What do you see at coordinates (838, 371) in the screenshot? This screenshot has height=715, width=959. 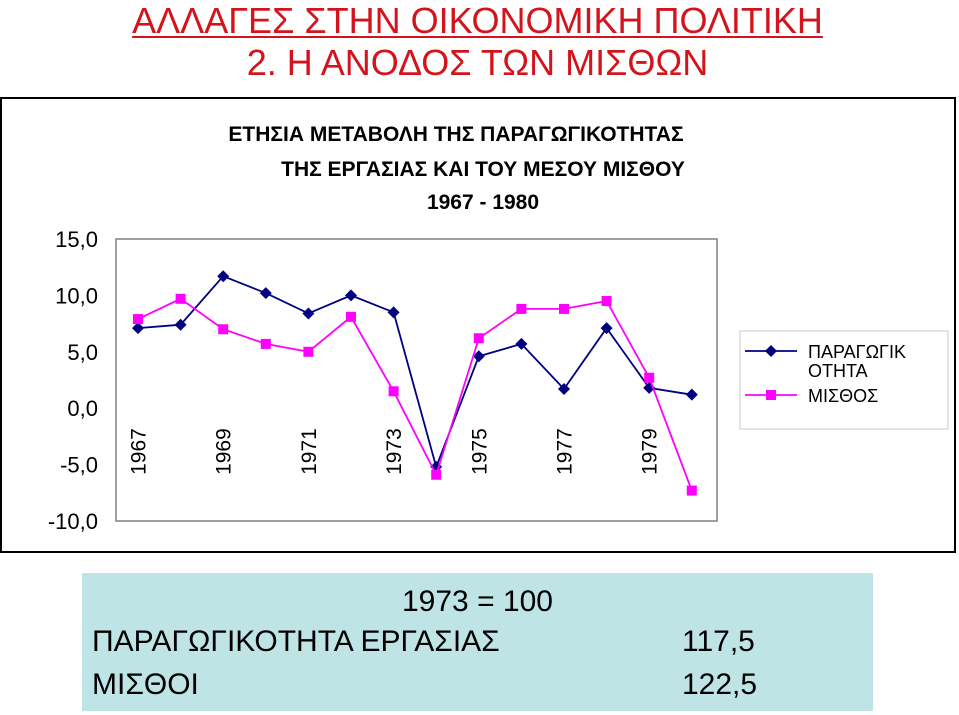 I see `legend-label: ΟΤΗΤΑ` at bounding box center [838, 371].